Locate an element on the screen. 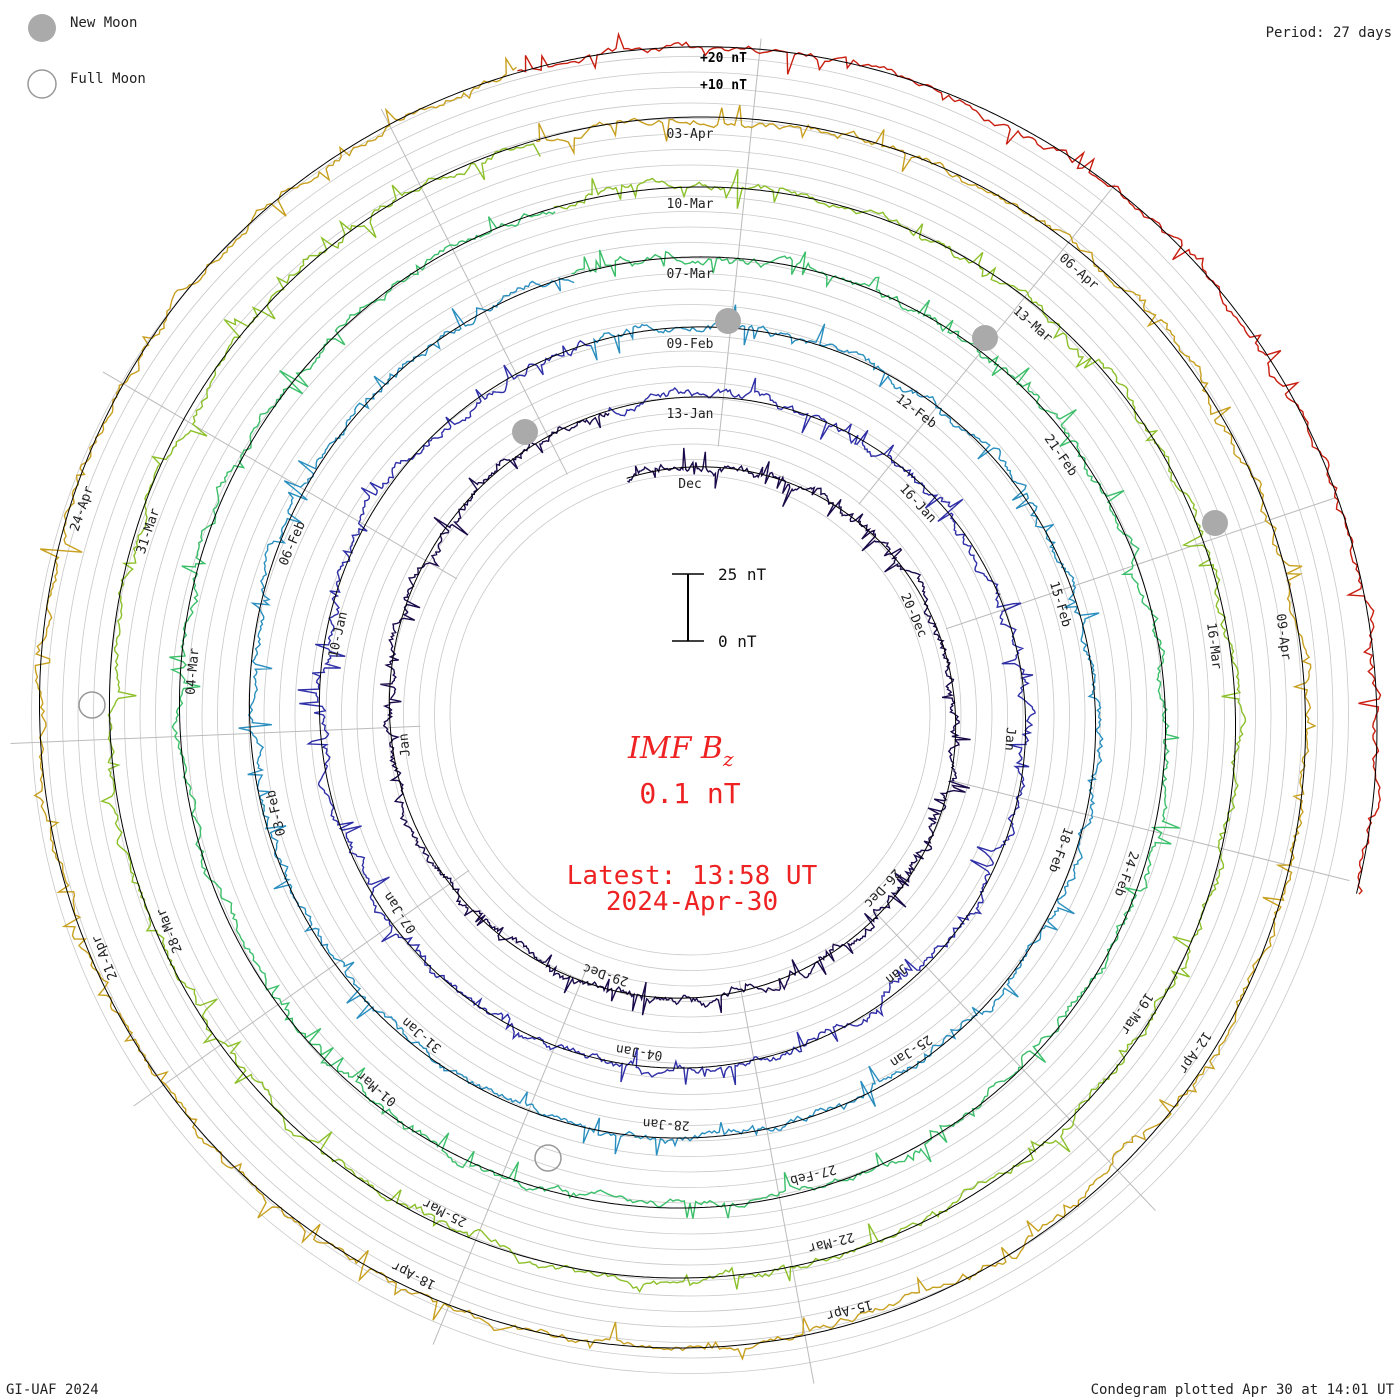 Image resolution: width=1400 pixels, height=1400 pixels. date-label: 31-Jan is located at coordinates (422, 1035).